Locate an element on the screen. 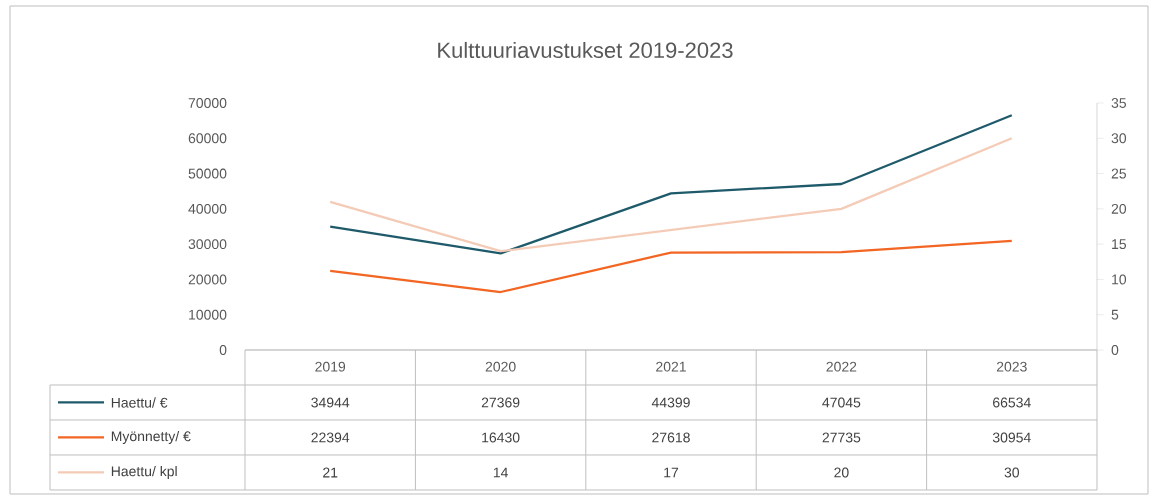  y-tick-label: 10000 is located at coordinates (208, 314).